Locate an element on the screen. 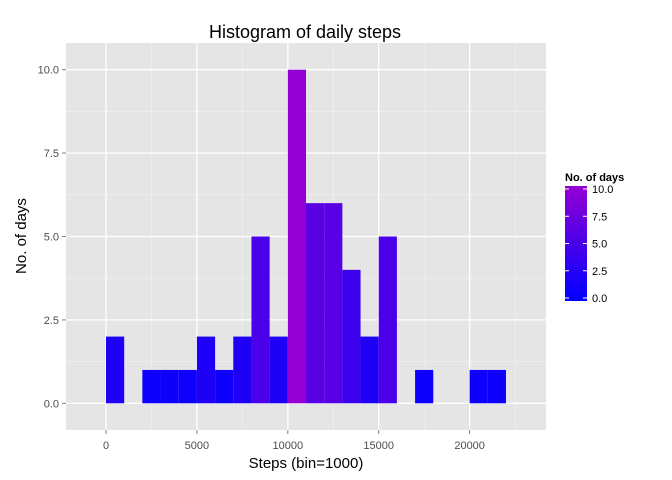  y-axis-title: No. of days is located at coordinates (21, 236).